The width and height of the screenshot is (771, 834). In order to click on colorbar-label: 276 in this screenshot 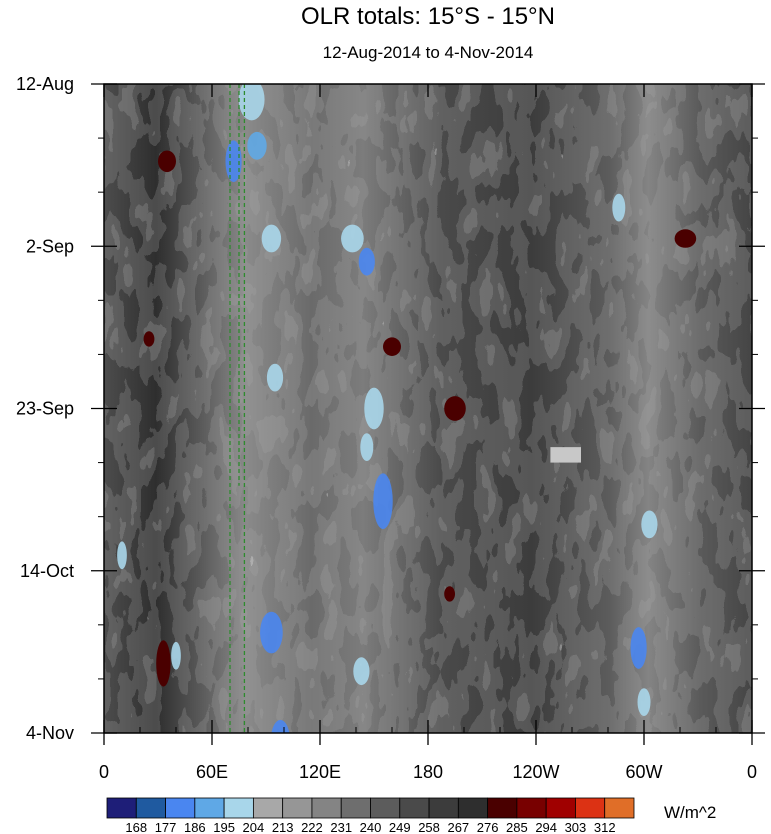, I will do `click(488, 827)`.